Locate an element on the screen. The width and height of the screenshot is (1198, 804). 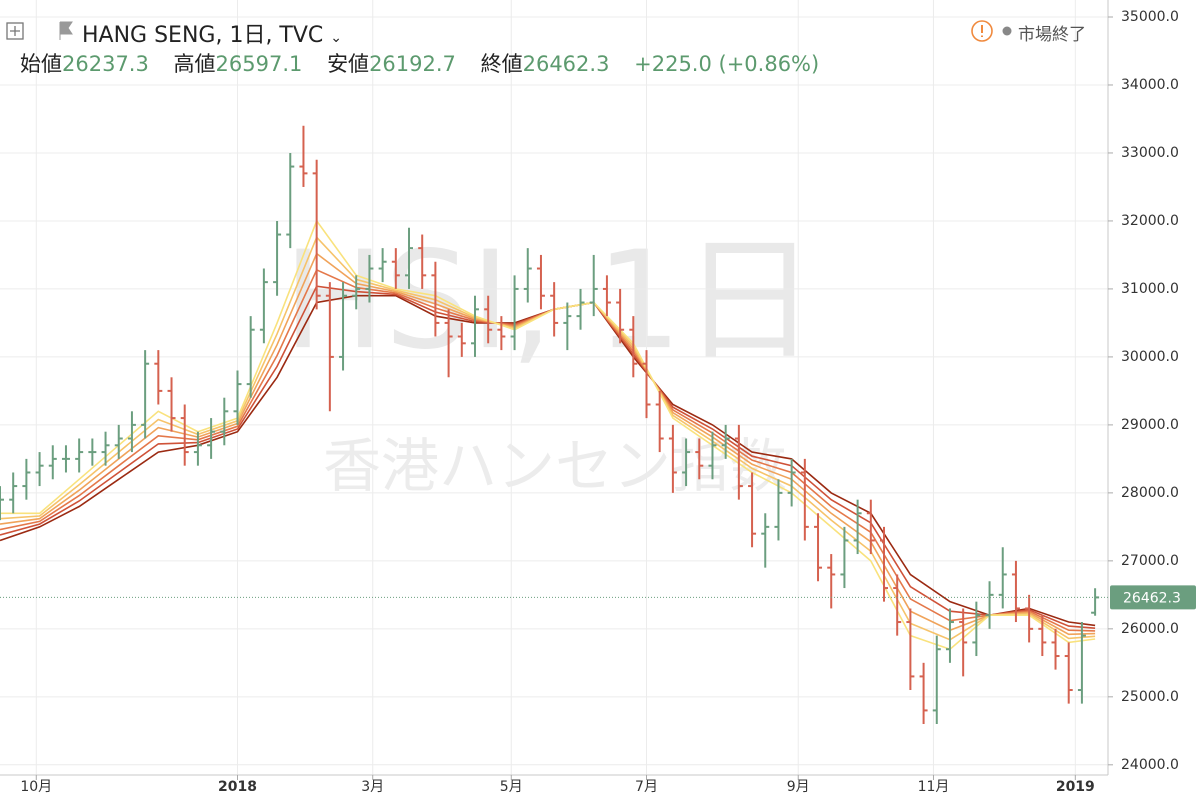
x-tick-label: 2019 is located at coordinates (1075, 787).